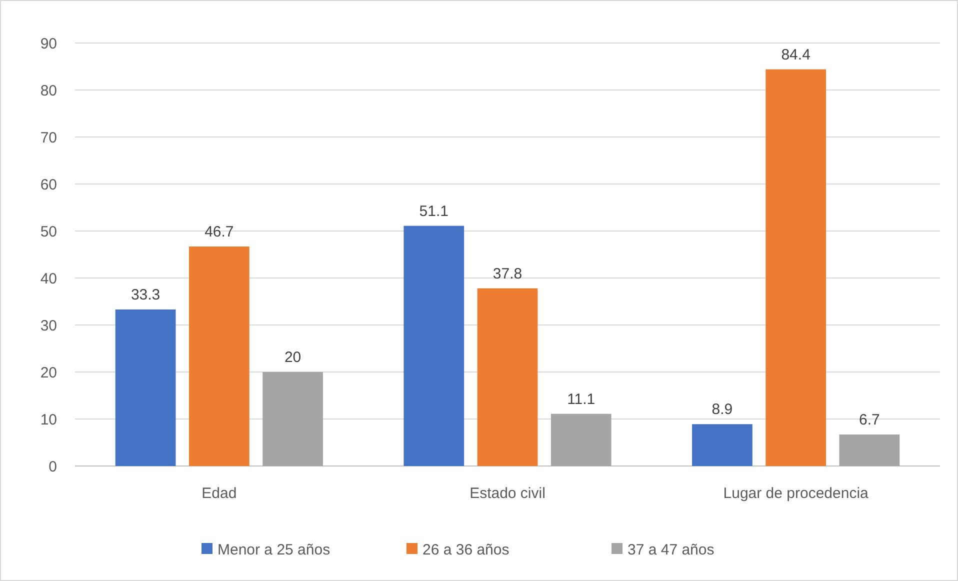 The height and width of the screenshot is (581, 958). I want to click on x-tick-label: Estado civil, so click(508, 493).